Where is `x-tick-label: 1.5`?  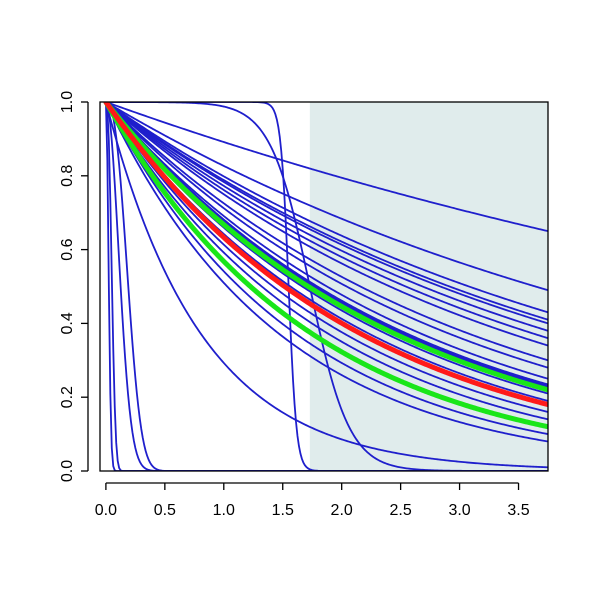 x-tick-label: 1.5 is located at coordinates (283, 510).